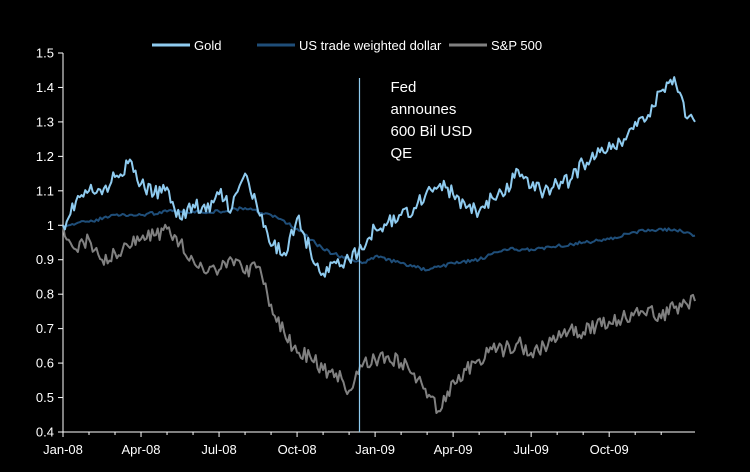 The width and height of the screenshot is (750, 472). Describe the element at coordinates (141, 449) in the screenshot. I see `x-tick-label: Apr-08` at that location.